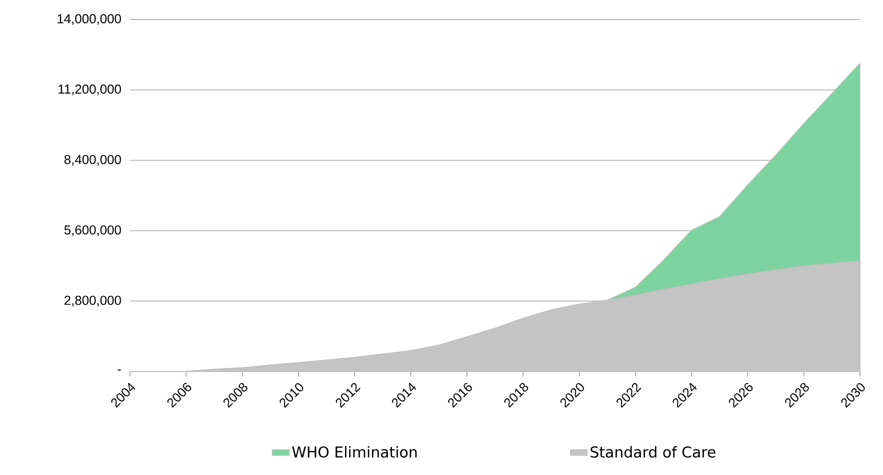 The height and width of the screenshot is (475, 883). Describe the element at coordinates (653, 452) in the screenshot. I see `legend-label: Standard of Care` at that location.